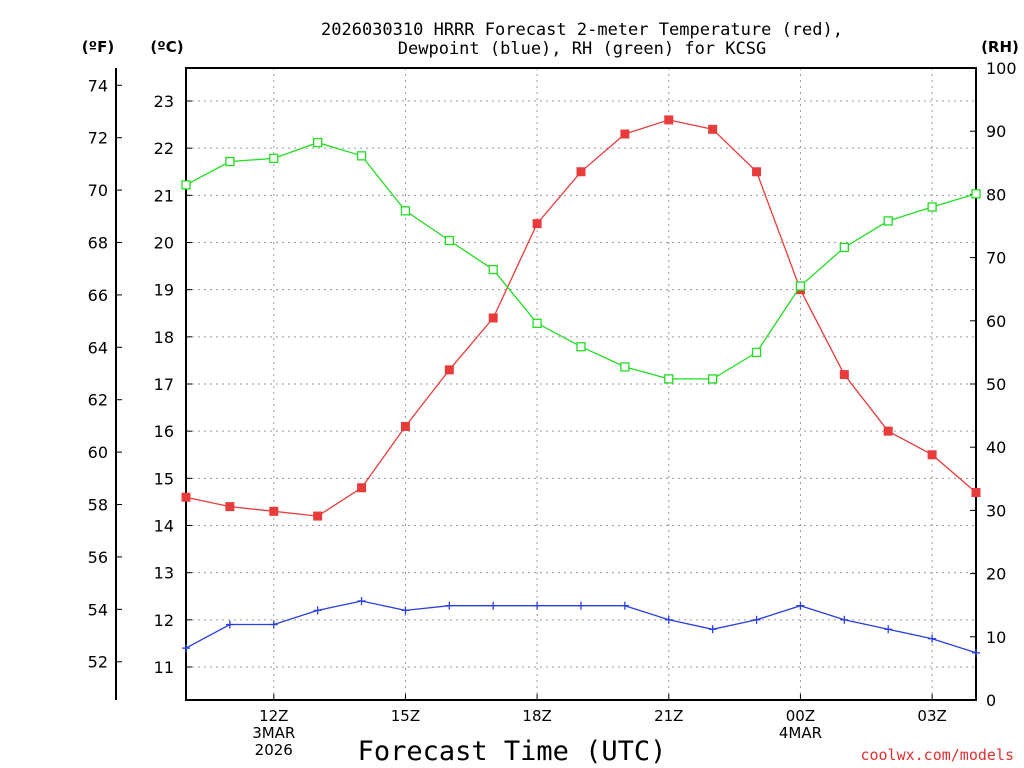 This screenshot has height=768, width=1024. Describe the element at coordinates (931, 716) in the screenshot. I see `x-tick-label: 03Z` at that location.